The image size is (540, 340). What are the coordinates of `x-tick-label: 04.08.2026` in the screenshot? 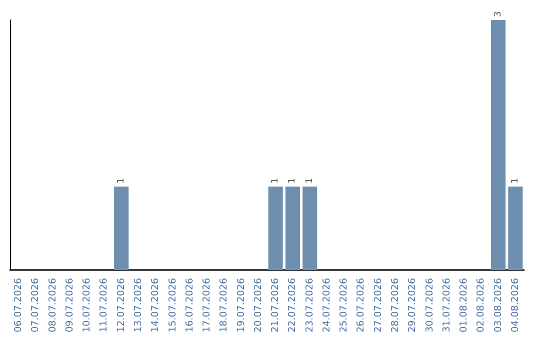 It's located at (515, 305).